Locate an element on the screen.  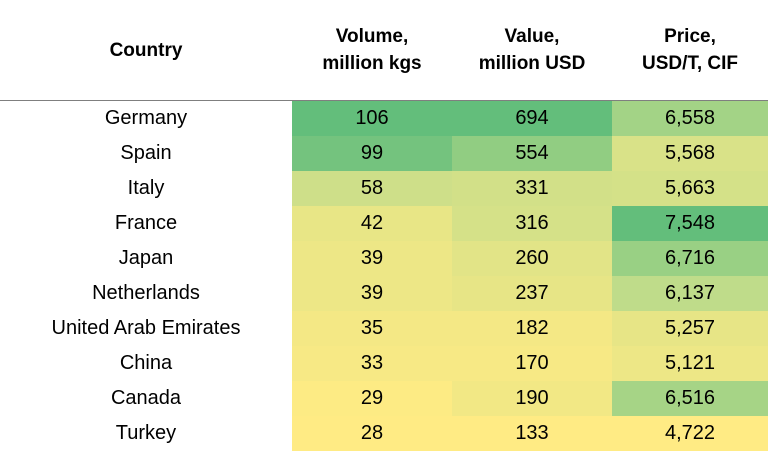
table-row: Turkey 28 133 4,722 is located at coordinates (384, 433).